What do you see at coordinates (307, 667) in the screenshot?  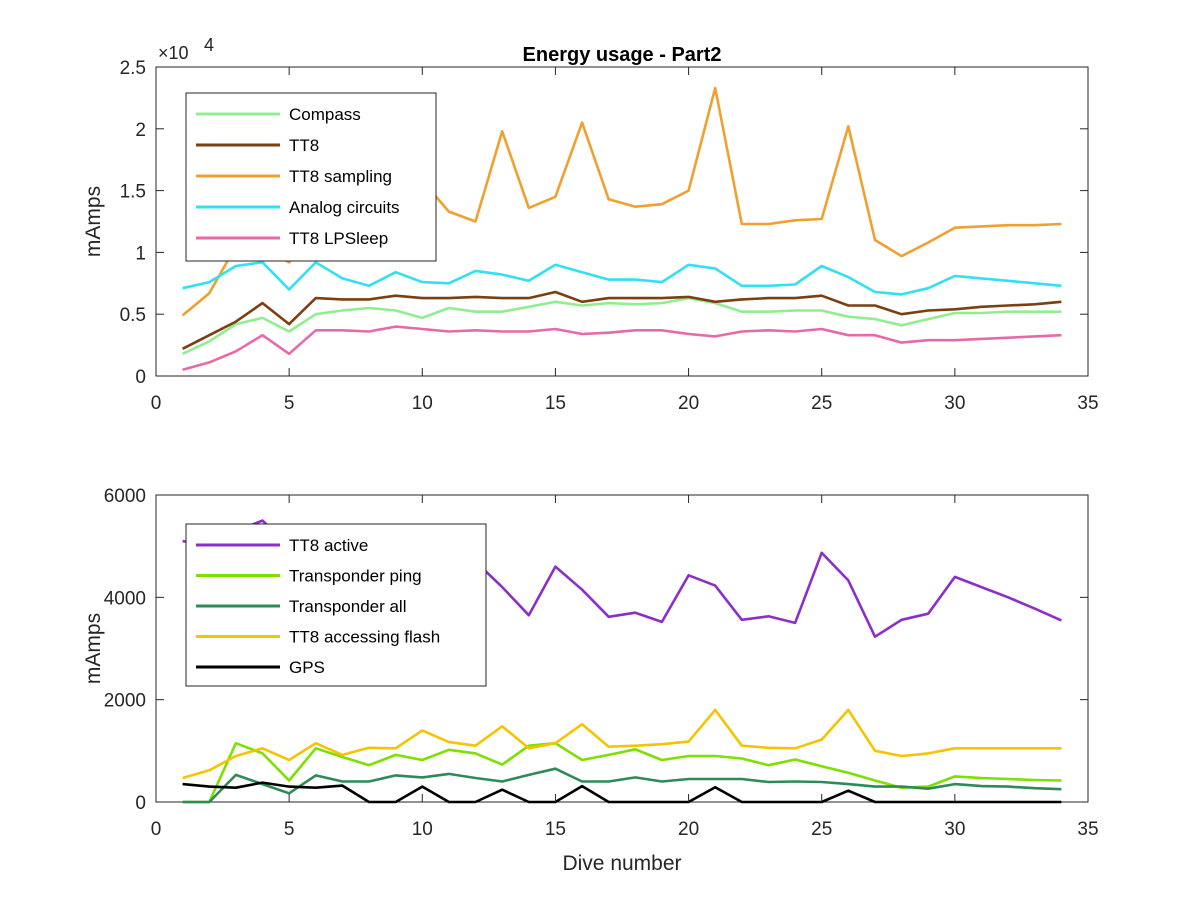 I see `legend-label-gps: GPS` at bounding box center [307, 667].